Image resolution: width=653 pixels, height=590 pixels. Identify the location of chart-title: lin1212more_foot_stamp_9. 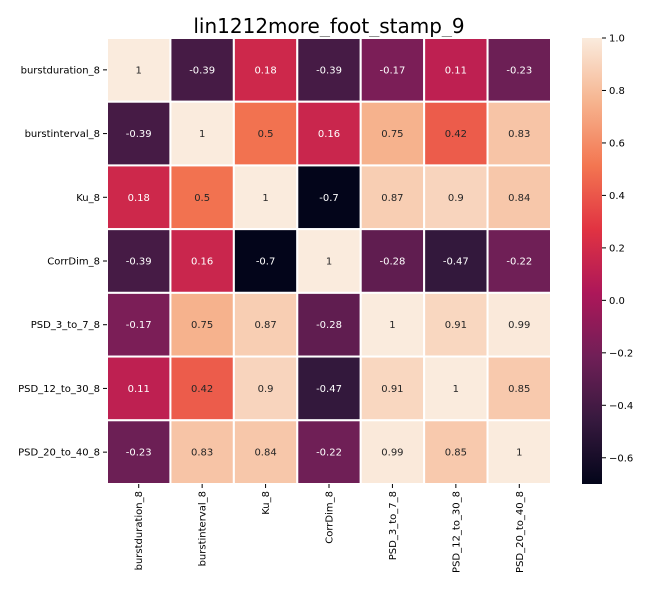
(328, 26).